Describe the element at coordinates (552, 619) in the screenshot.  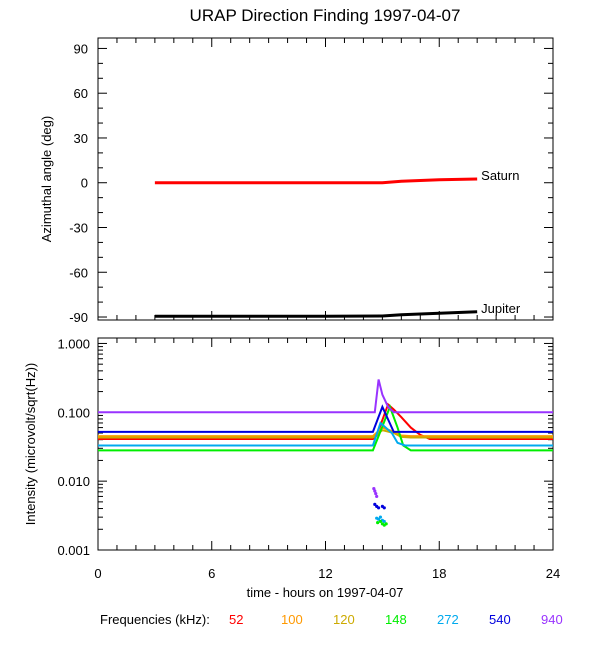
I see `legend-item-940: 940` at that location.